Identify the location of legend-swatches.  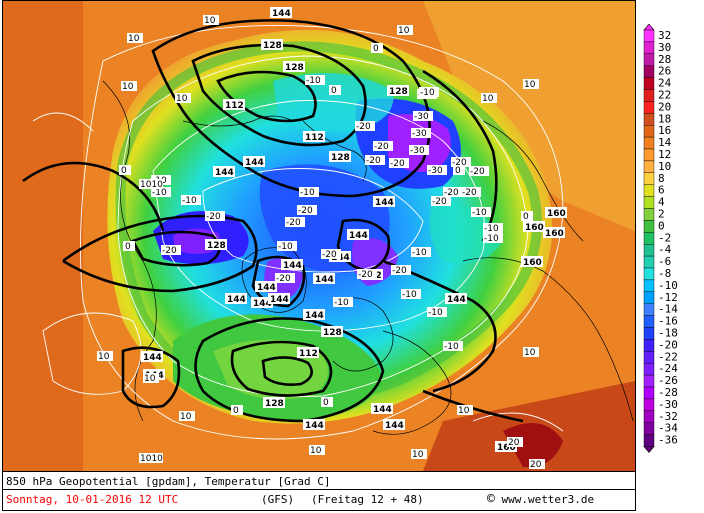
(649, 238).